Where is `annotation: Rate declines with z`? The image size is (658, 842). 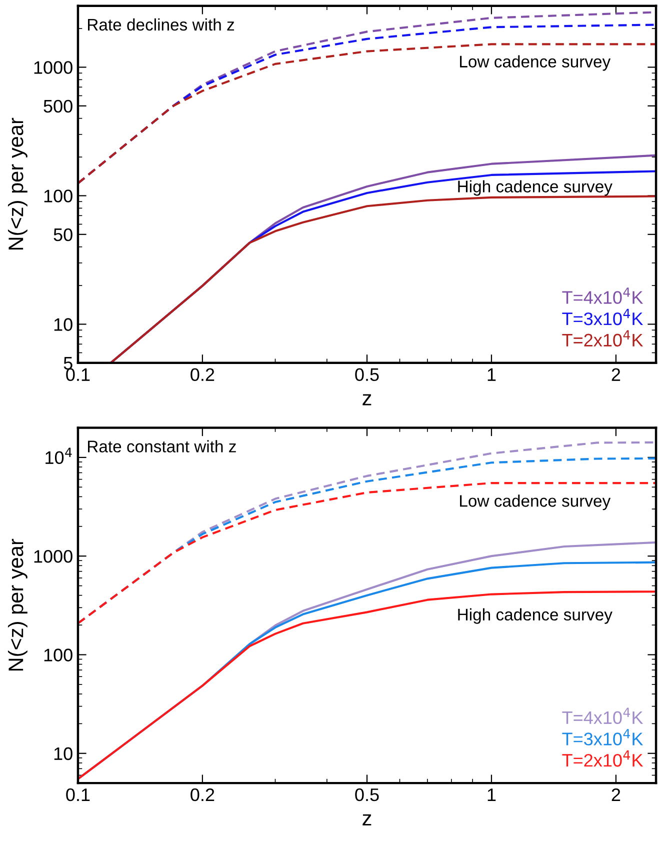
annotation: Rate declines with z is located at coordinates (161, 24).